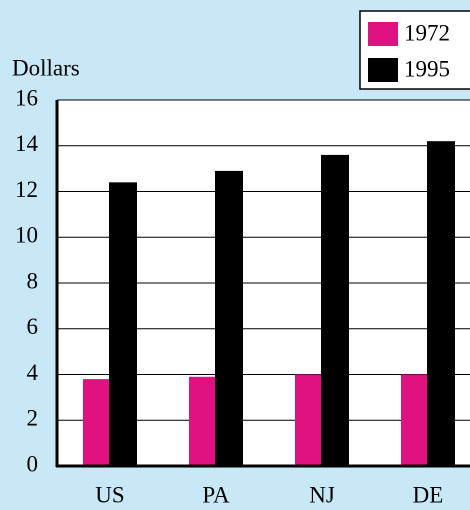 Image resolution: width=470 pixels, height=510 pixels. What do you see at coordinates (427, 32) in the screenshot?
I see `legend-label: 1972` at bounding box center [427, 32].